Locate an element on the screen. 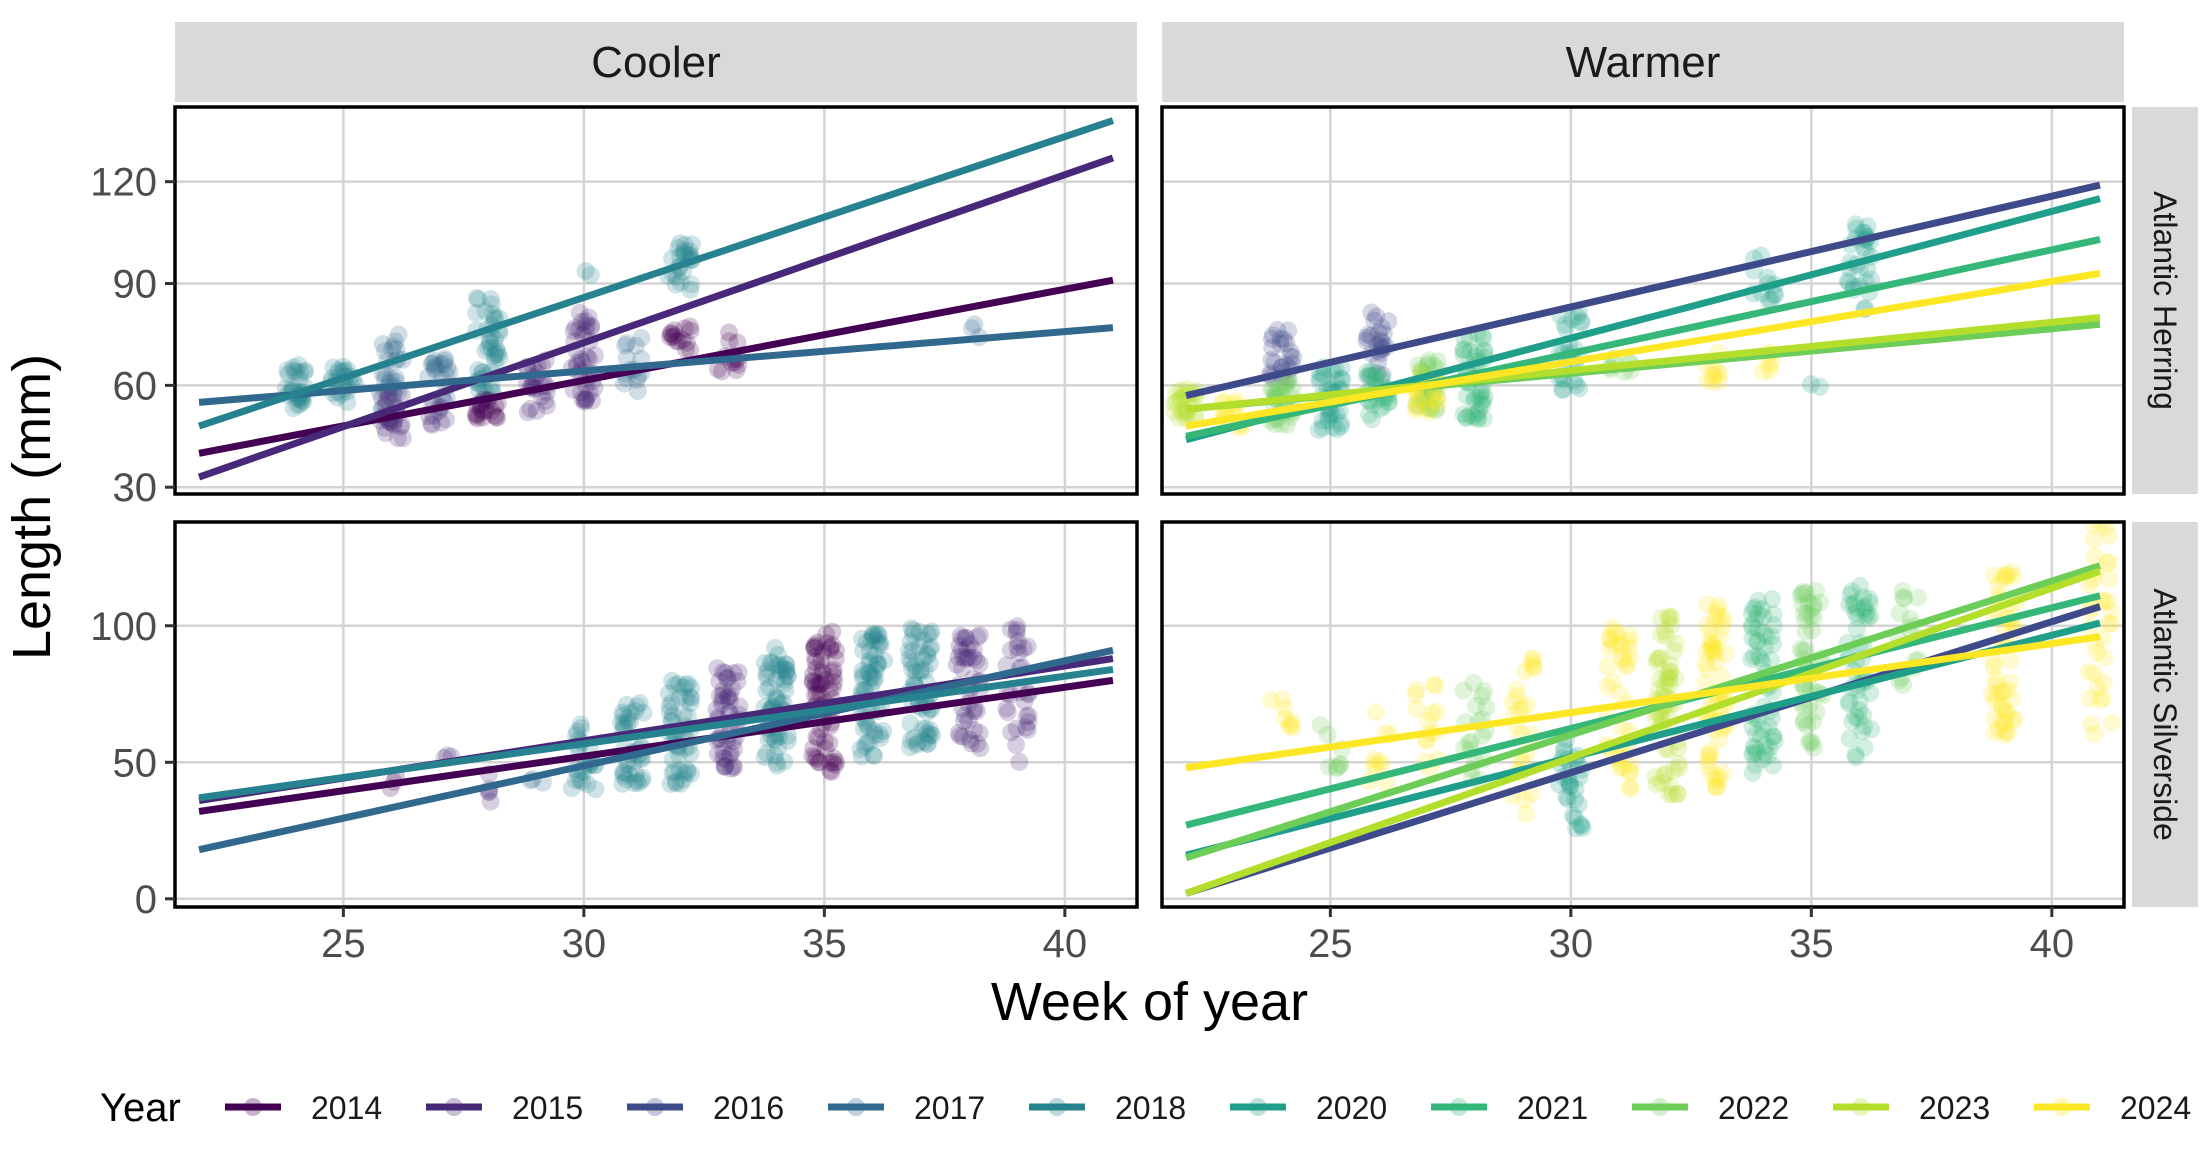 The image size is (2208, 1166). data-point-2016 is located at coordinates (1380, 340).